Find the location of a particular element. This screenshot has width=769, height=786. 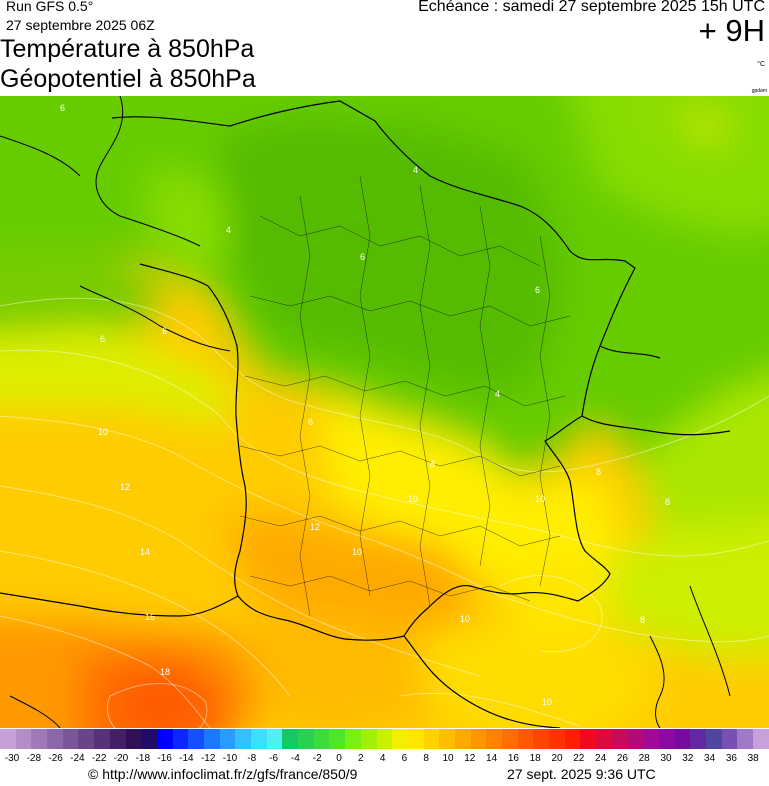

colorbar-tick-label: -6 is located at coordinates (274, 758).